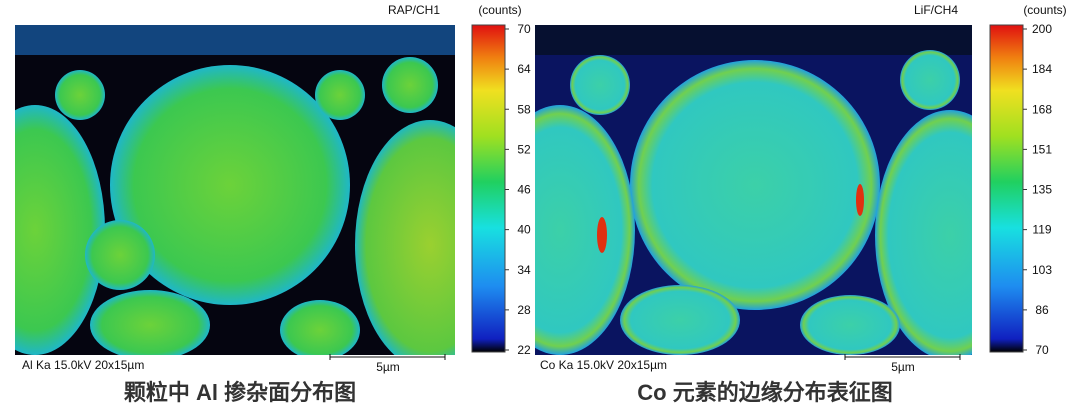 This screenshot has height=420, width=1080. Describe the element at coordinates (1042, 190) in the screenshot. I see `colorbar-tick-label: 135` at that location.